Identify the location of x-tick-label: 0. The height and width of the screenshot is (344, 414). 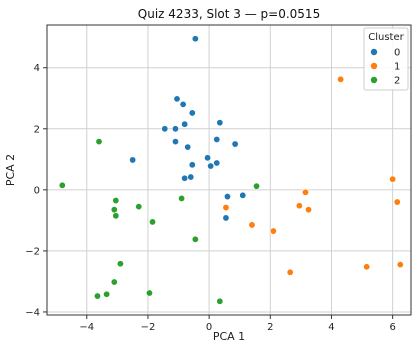
(209, 327).